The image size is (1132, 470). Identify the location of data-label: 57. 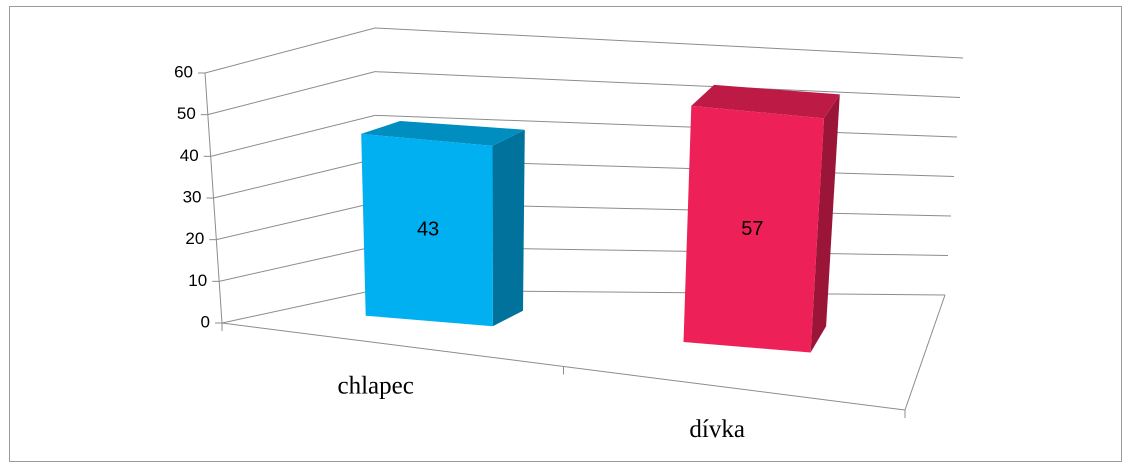
(752, 229).